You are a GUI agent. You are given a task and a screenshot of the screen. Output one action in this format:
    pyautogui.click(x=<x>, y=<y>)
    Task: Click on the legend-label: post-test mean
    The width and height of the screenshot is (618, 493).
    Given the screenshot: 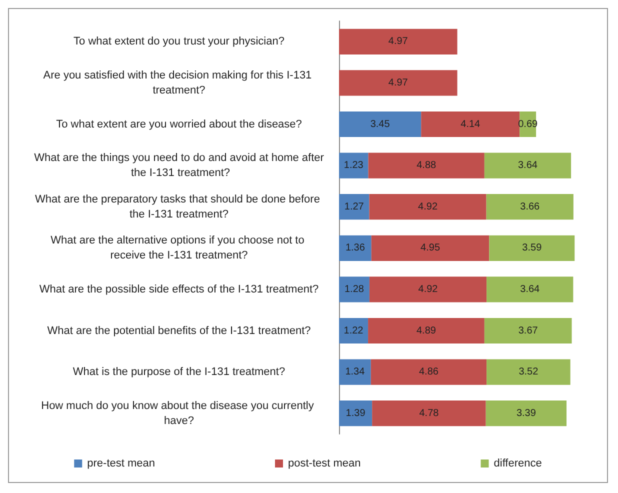 What is the action you would take?
    pyautogui.click(x=324, y=464)
    